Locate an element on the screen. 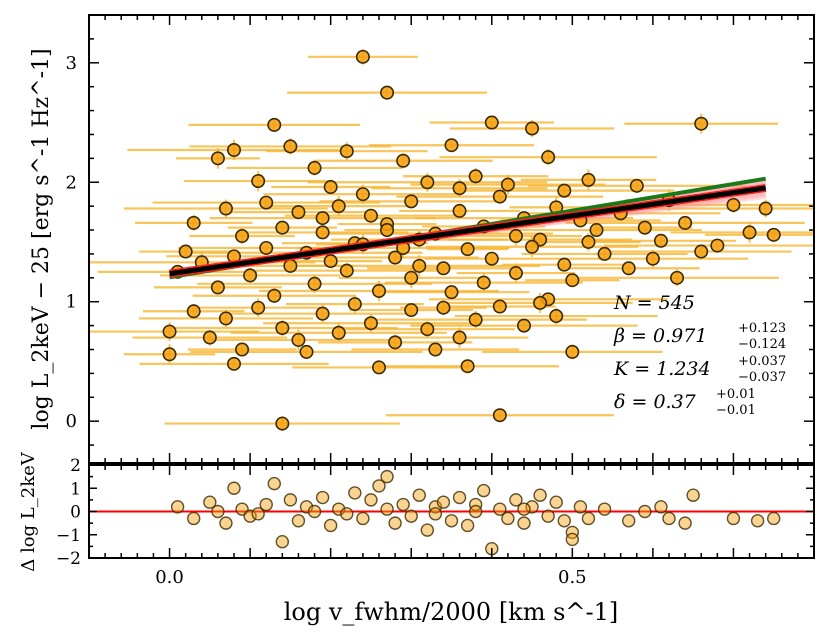 This screenshot has height=642, width=831. regression-lines is located at coordinates (467, 228).